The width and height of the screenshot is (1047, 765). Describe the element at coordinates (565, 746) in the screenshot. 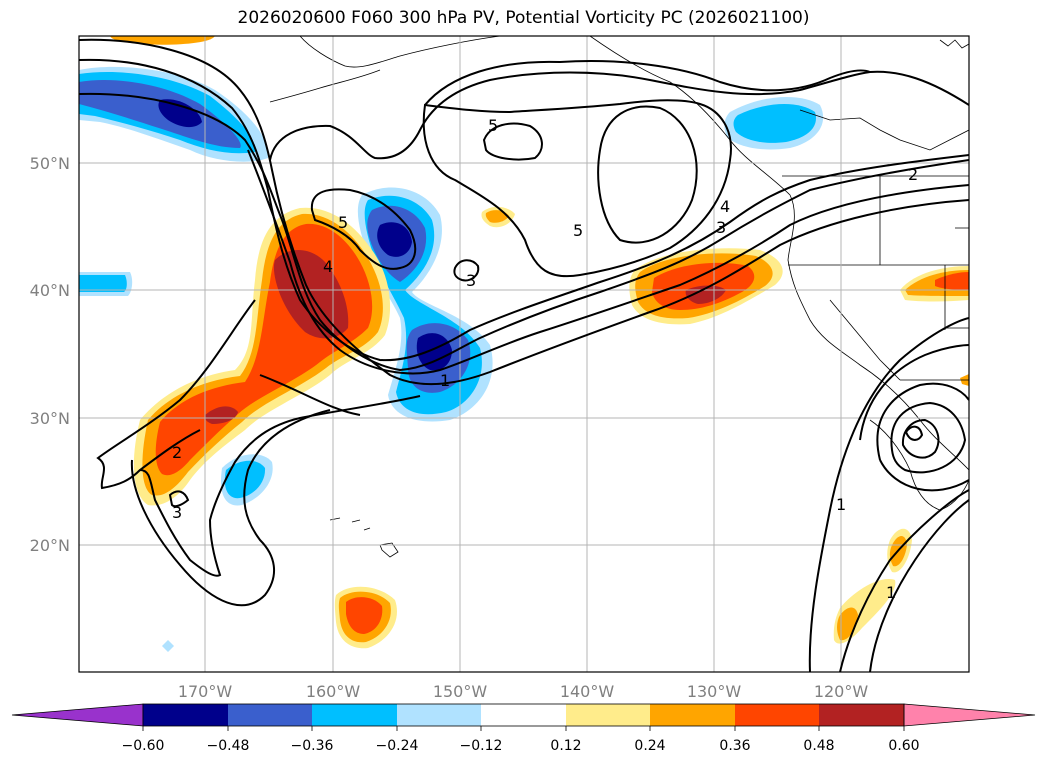

I see `colorbar-tick-label: 0.12` at that location.